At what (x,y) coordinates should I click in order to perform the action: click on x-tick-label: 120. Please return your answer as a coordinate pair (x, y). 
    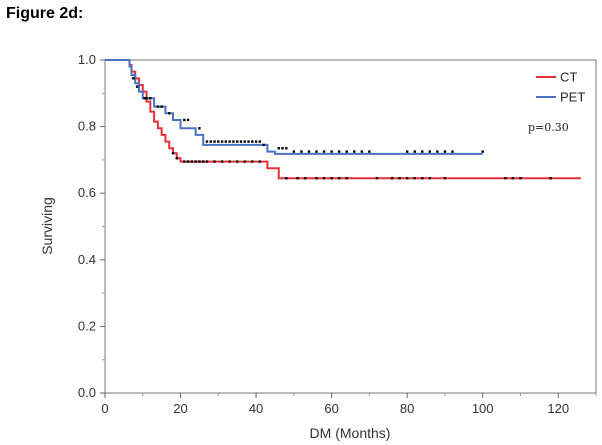
    Looking at the image, I should click on (558, 408).